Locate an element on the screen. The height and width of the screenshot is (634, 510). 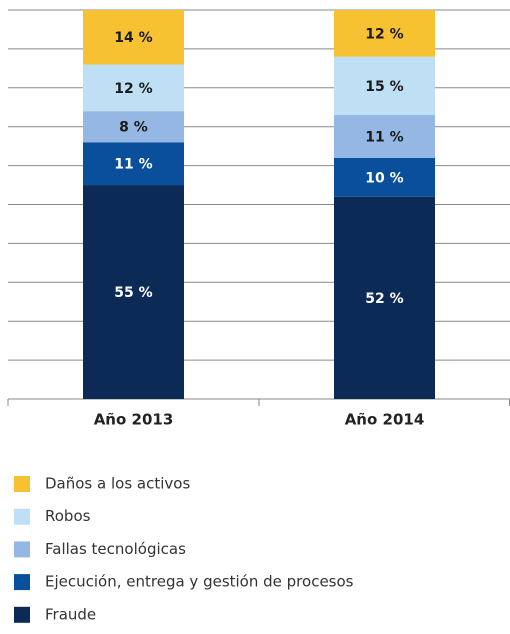
data-label: 8 % is located at coordinates (133, 128).